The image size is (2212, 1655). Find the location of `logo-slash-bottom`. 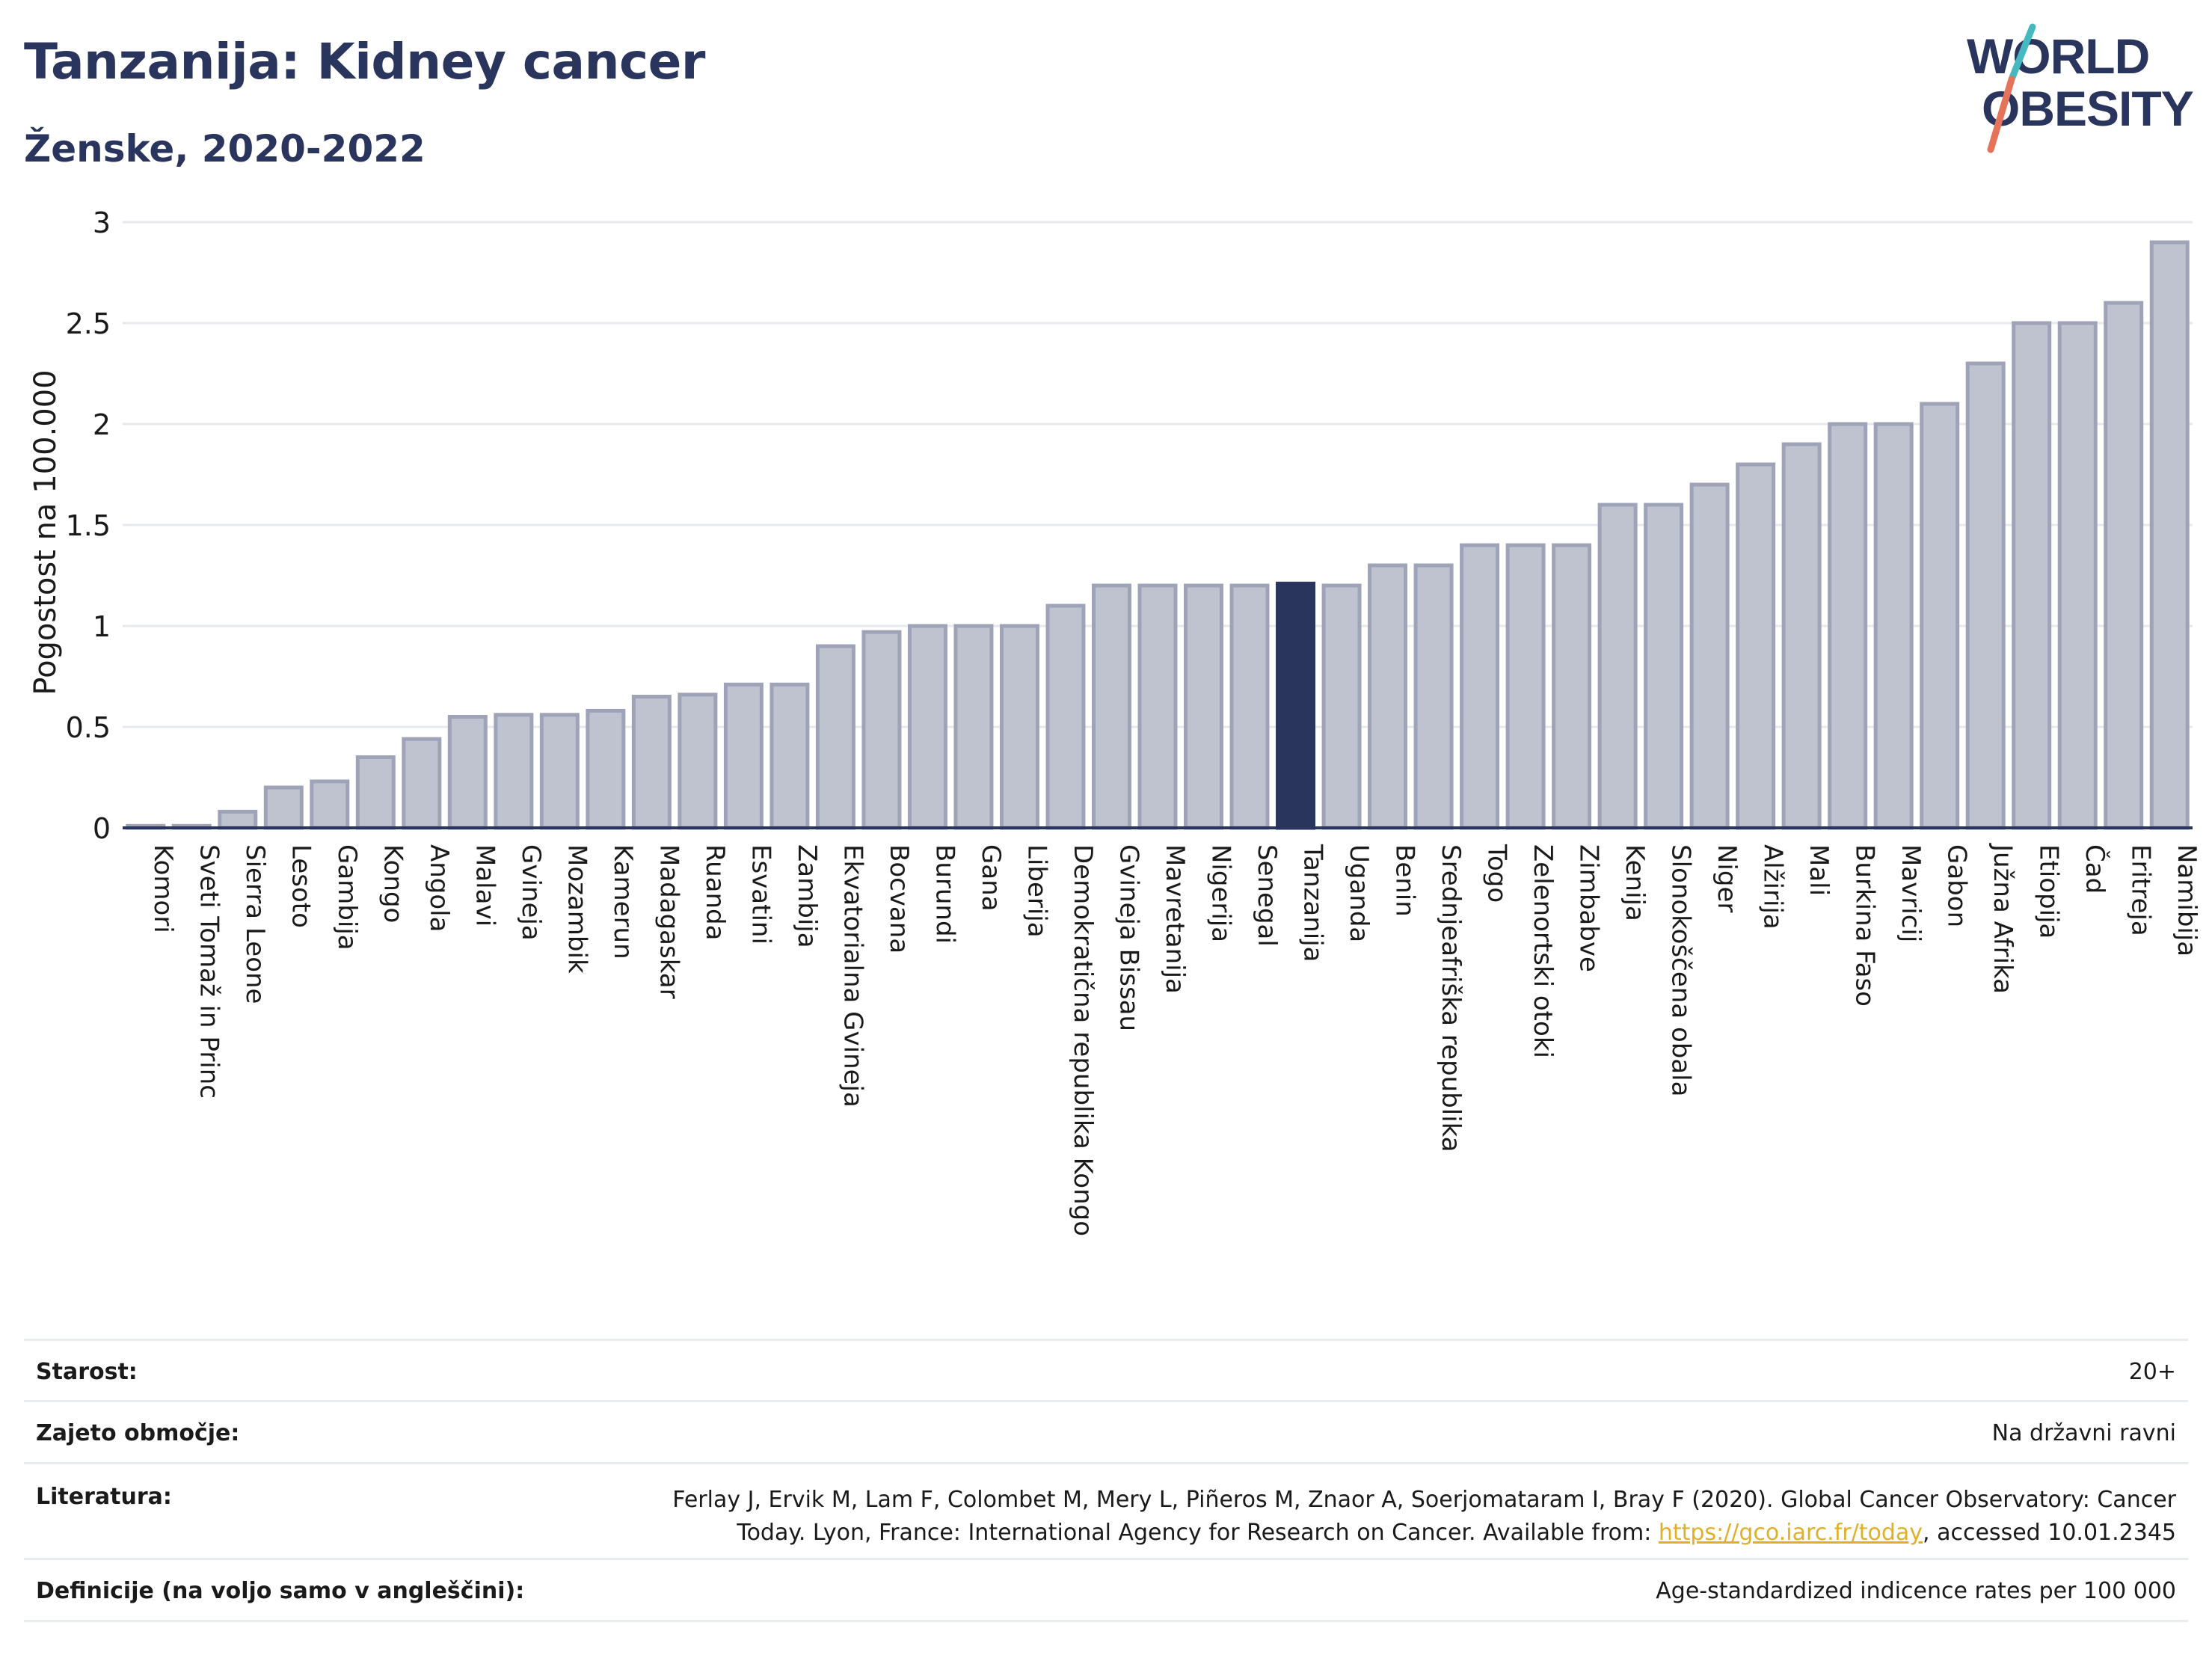

logo-slash-bottom is located at coordinates (2001, 114).